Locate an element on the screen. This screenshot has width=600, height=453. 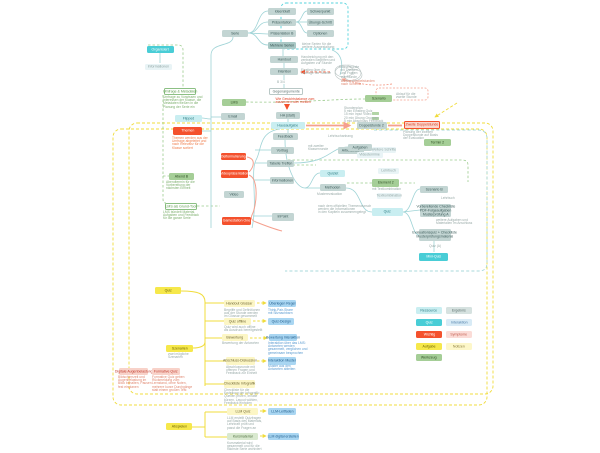
gamestation-node: Gamestation One is located at coordinates (236, 221).